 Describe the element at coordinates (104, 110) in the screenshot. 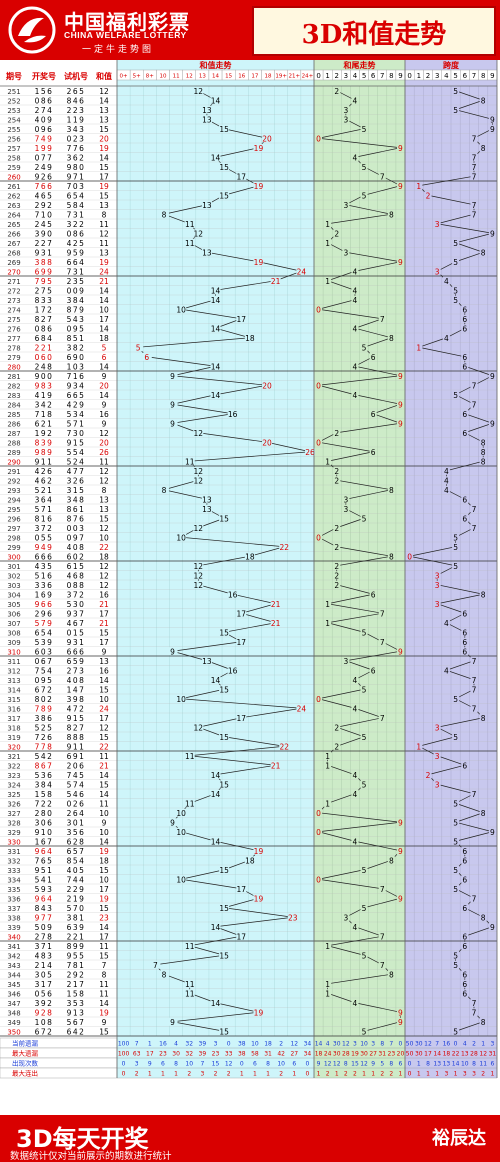

I see `sum-cell: 13` at that location.